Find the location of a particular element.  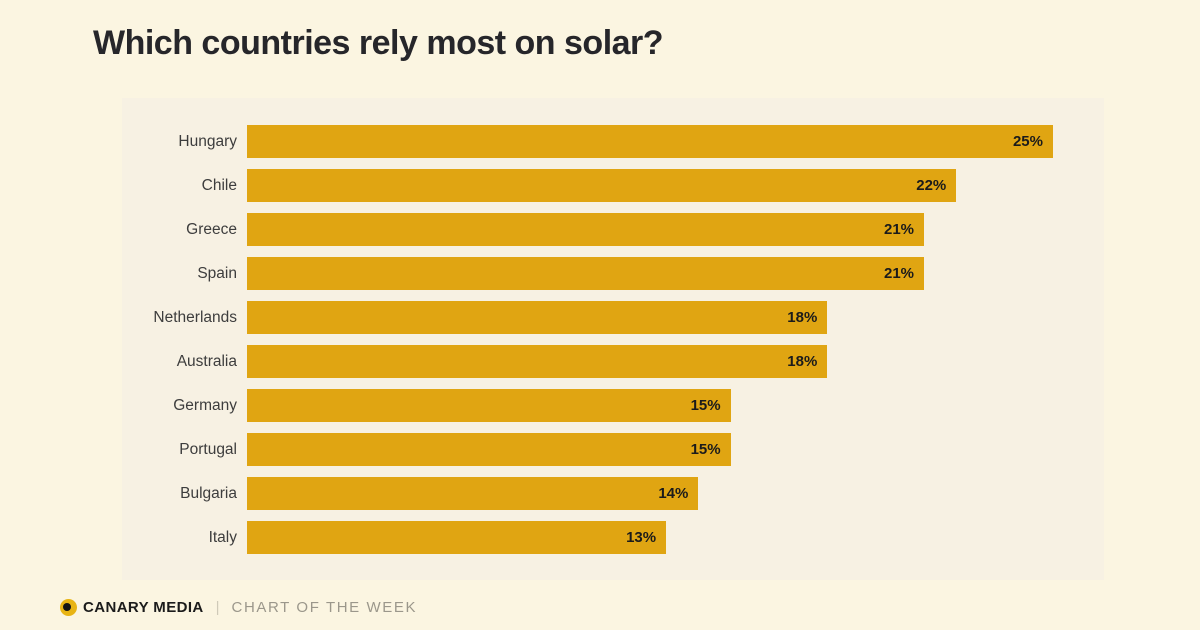

bar: 22% is located at coordinates (602, 185).